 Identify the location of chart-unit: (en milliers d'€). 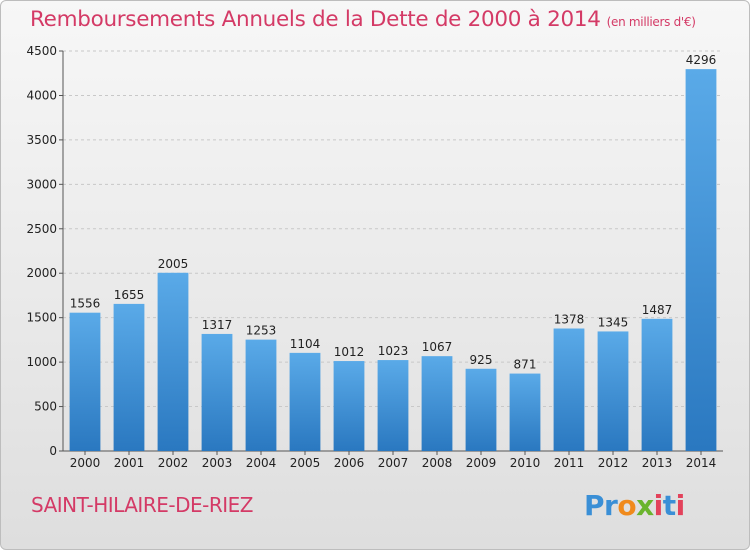
(651, 22).